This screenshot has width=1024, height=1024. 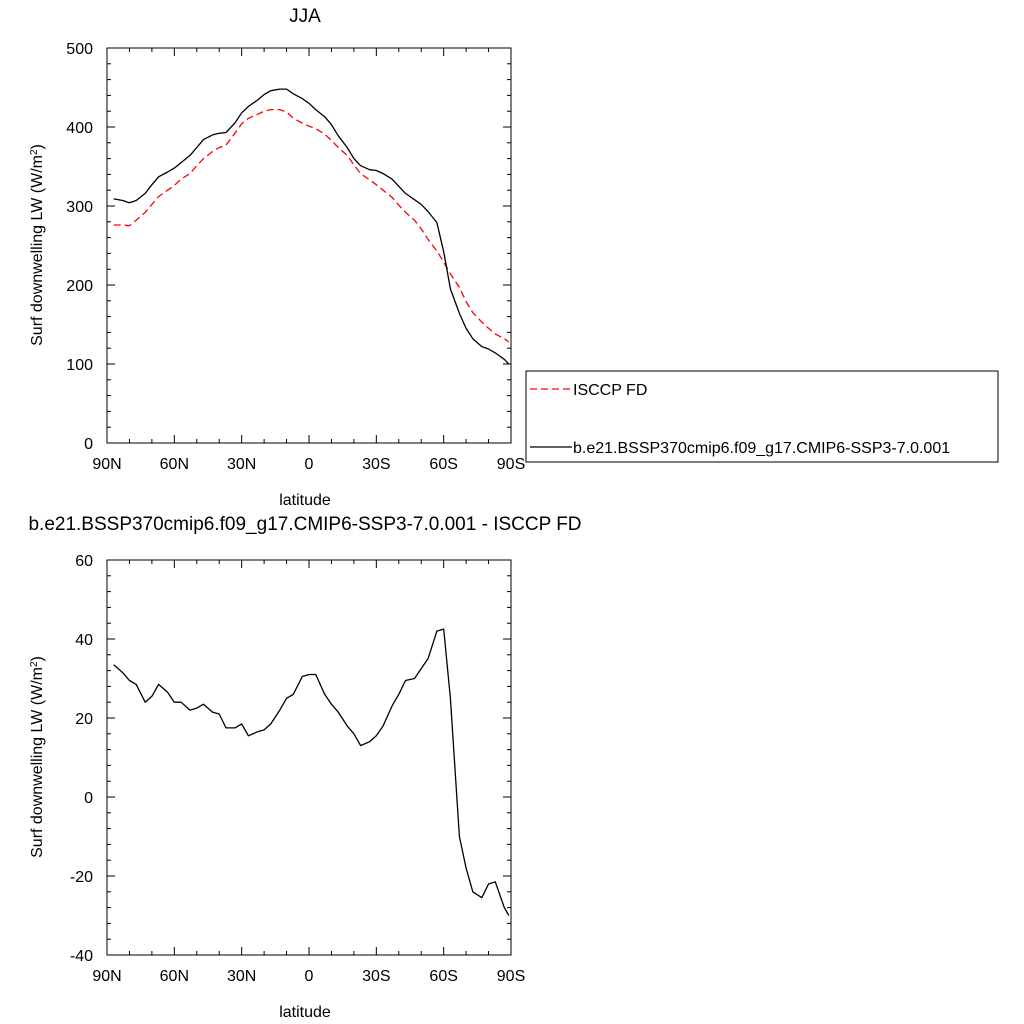 I want to click on y-tick-label: 200, so click(x=79, y=286).